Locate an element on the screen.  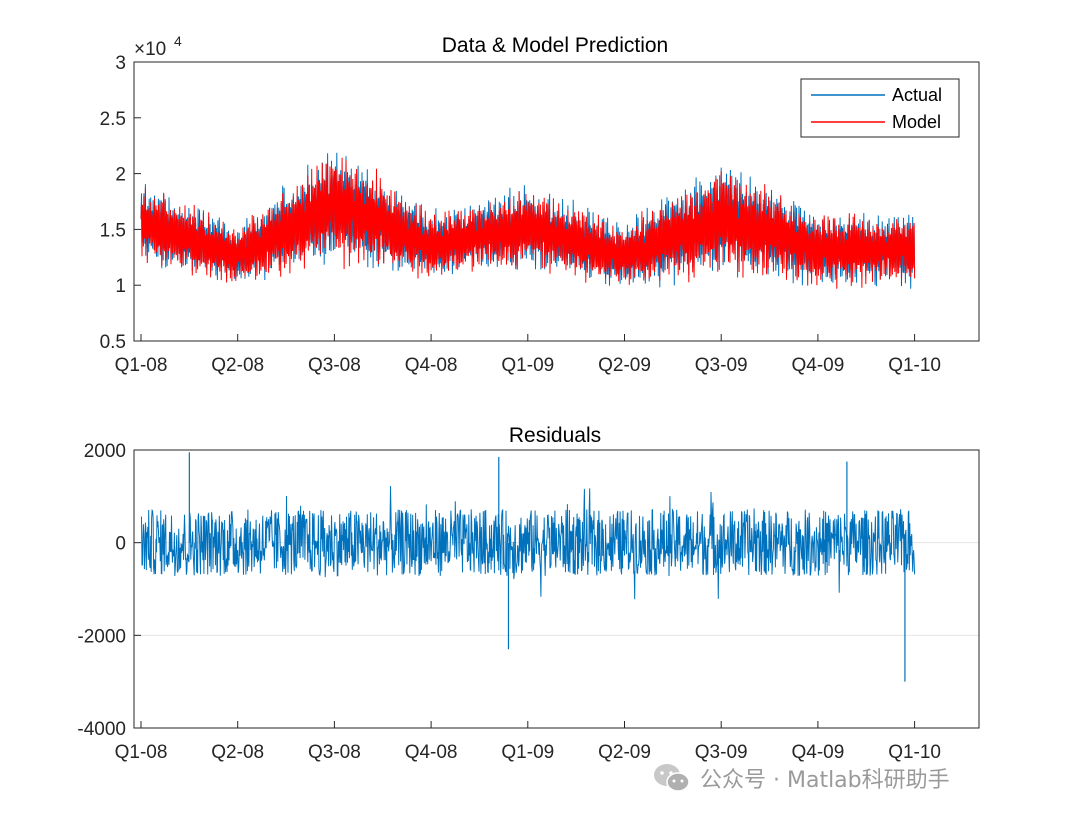
top-y-exponent: ×10 4 is located at coordinates (158, 46).